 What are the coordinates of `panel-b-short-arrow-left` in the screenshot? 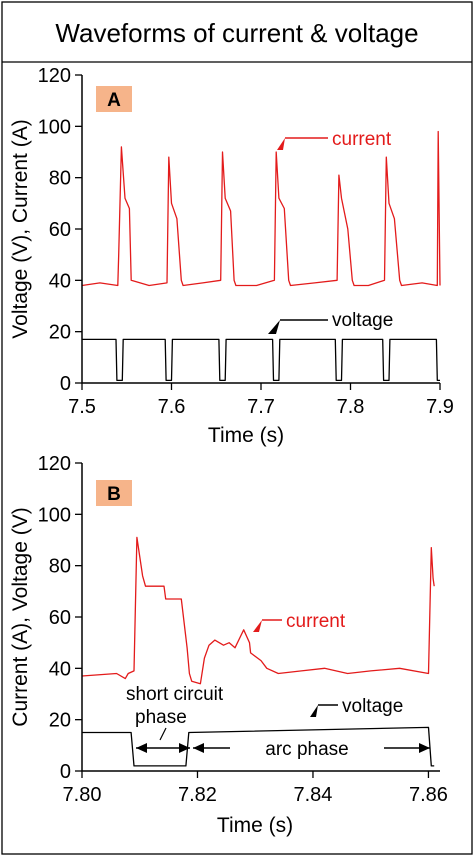 It's located at (141, 748).